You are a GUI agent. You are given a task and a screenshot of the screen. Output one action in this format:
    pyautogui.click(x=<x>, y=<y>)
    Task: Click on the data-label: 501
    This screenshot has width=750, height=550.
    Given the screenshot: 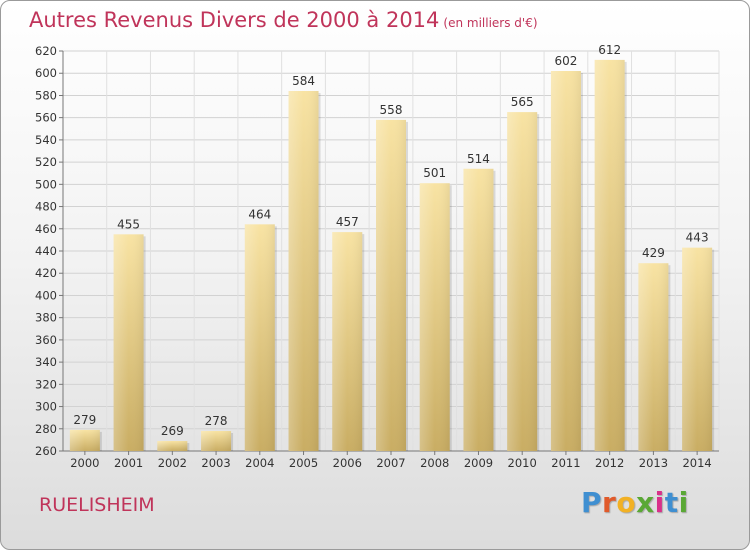 What is the action you would take?
    pyautogui.click(x=434, y=173)
    